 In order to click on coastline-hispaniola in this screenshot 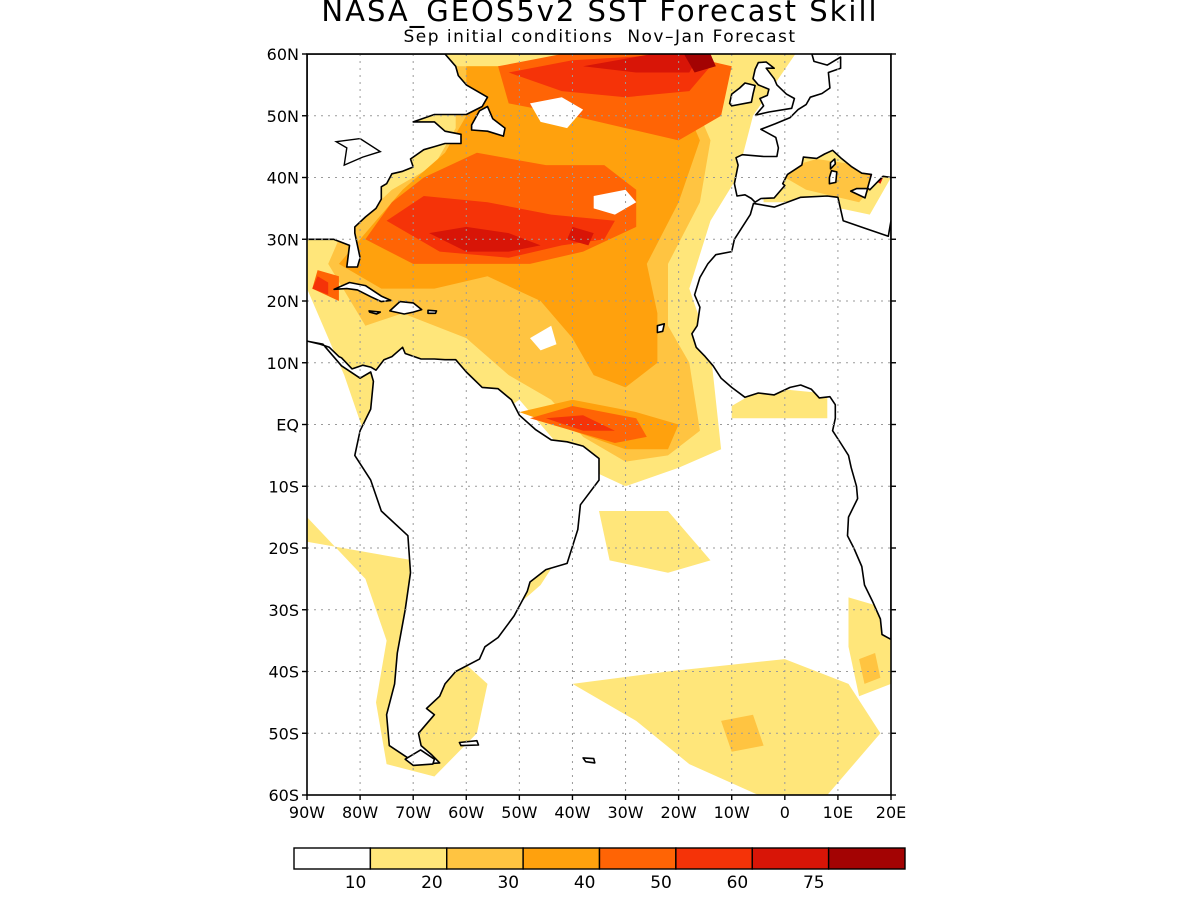, I will do `click(405, 307)`.